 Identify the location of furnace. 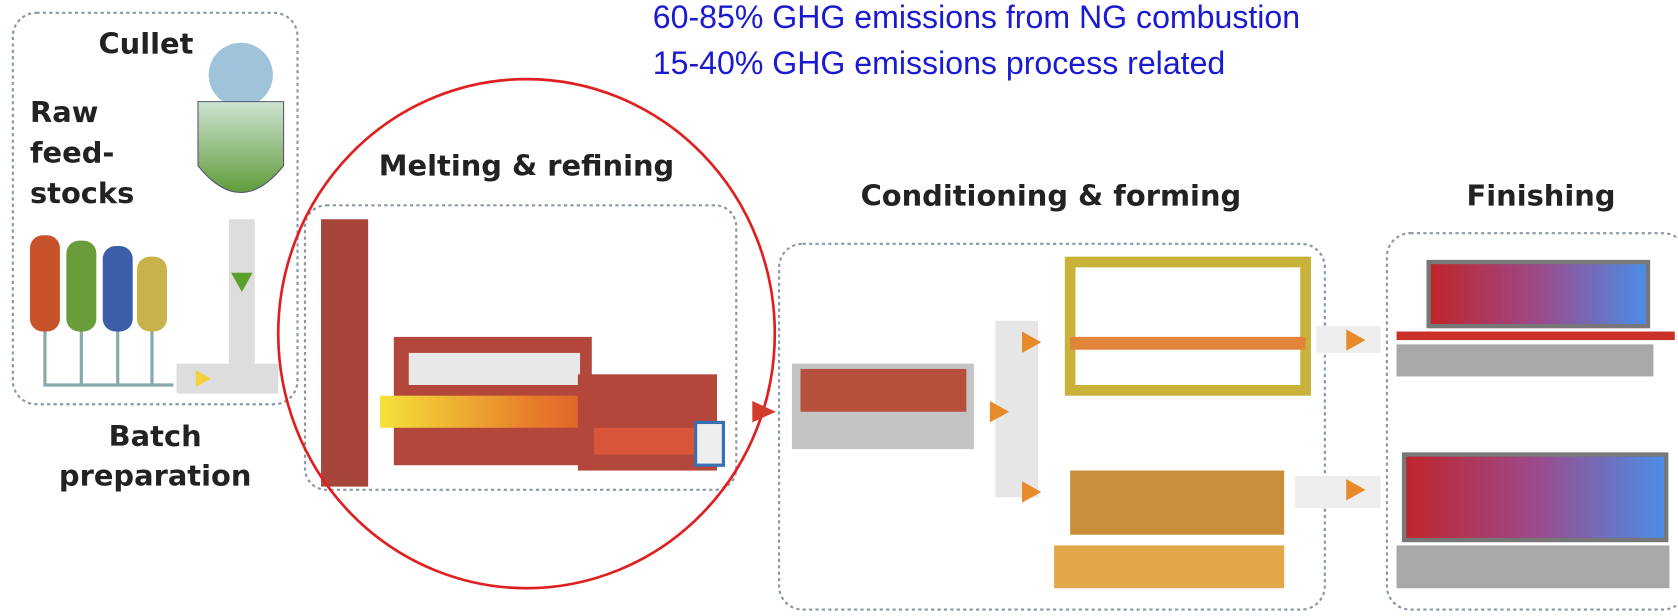
(523, 353).